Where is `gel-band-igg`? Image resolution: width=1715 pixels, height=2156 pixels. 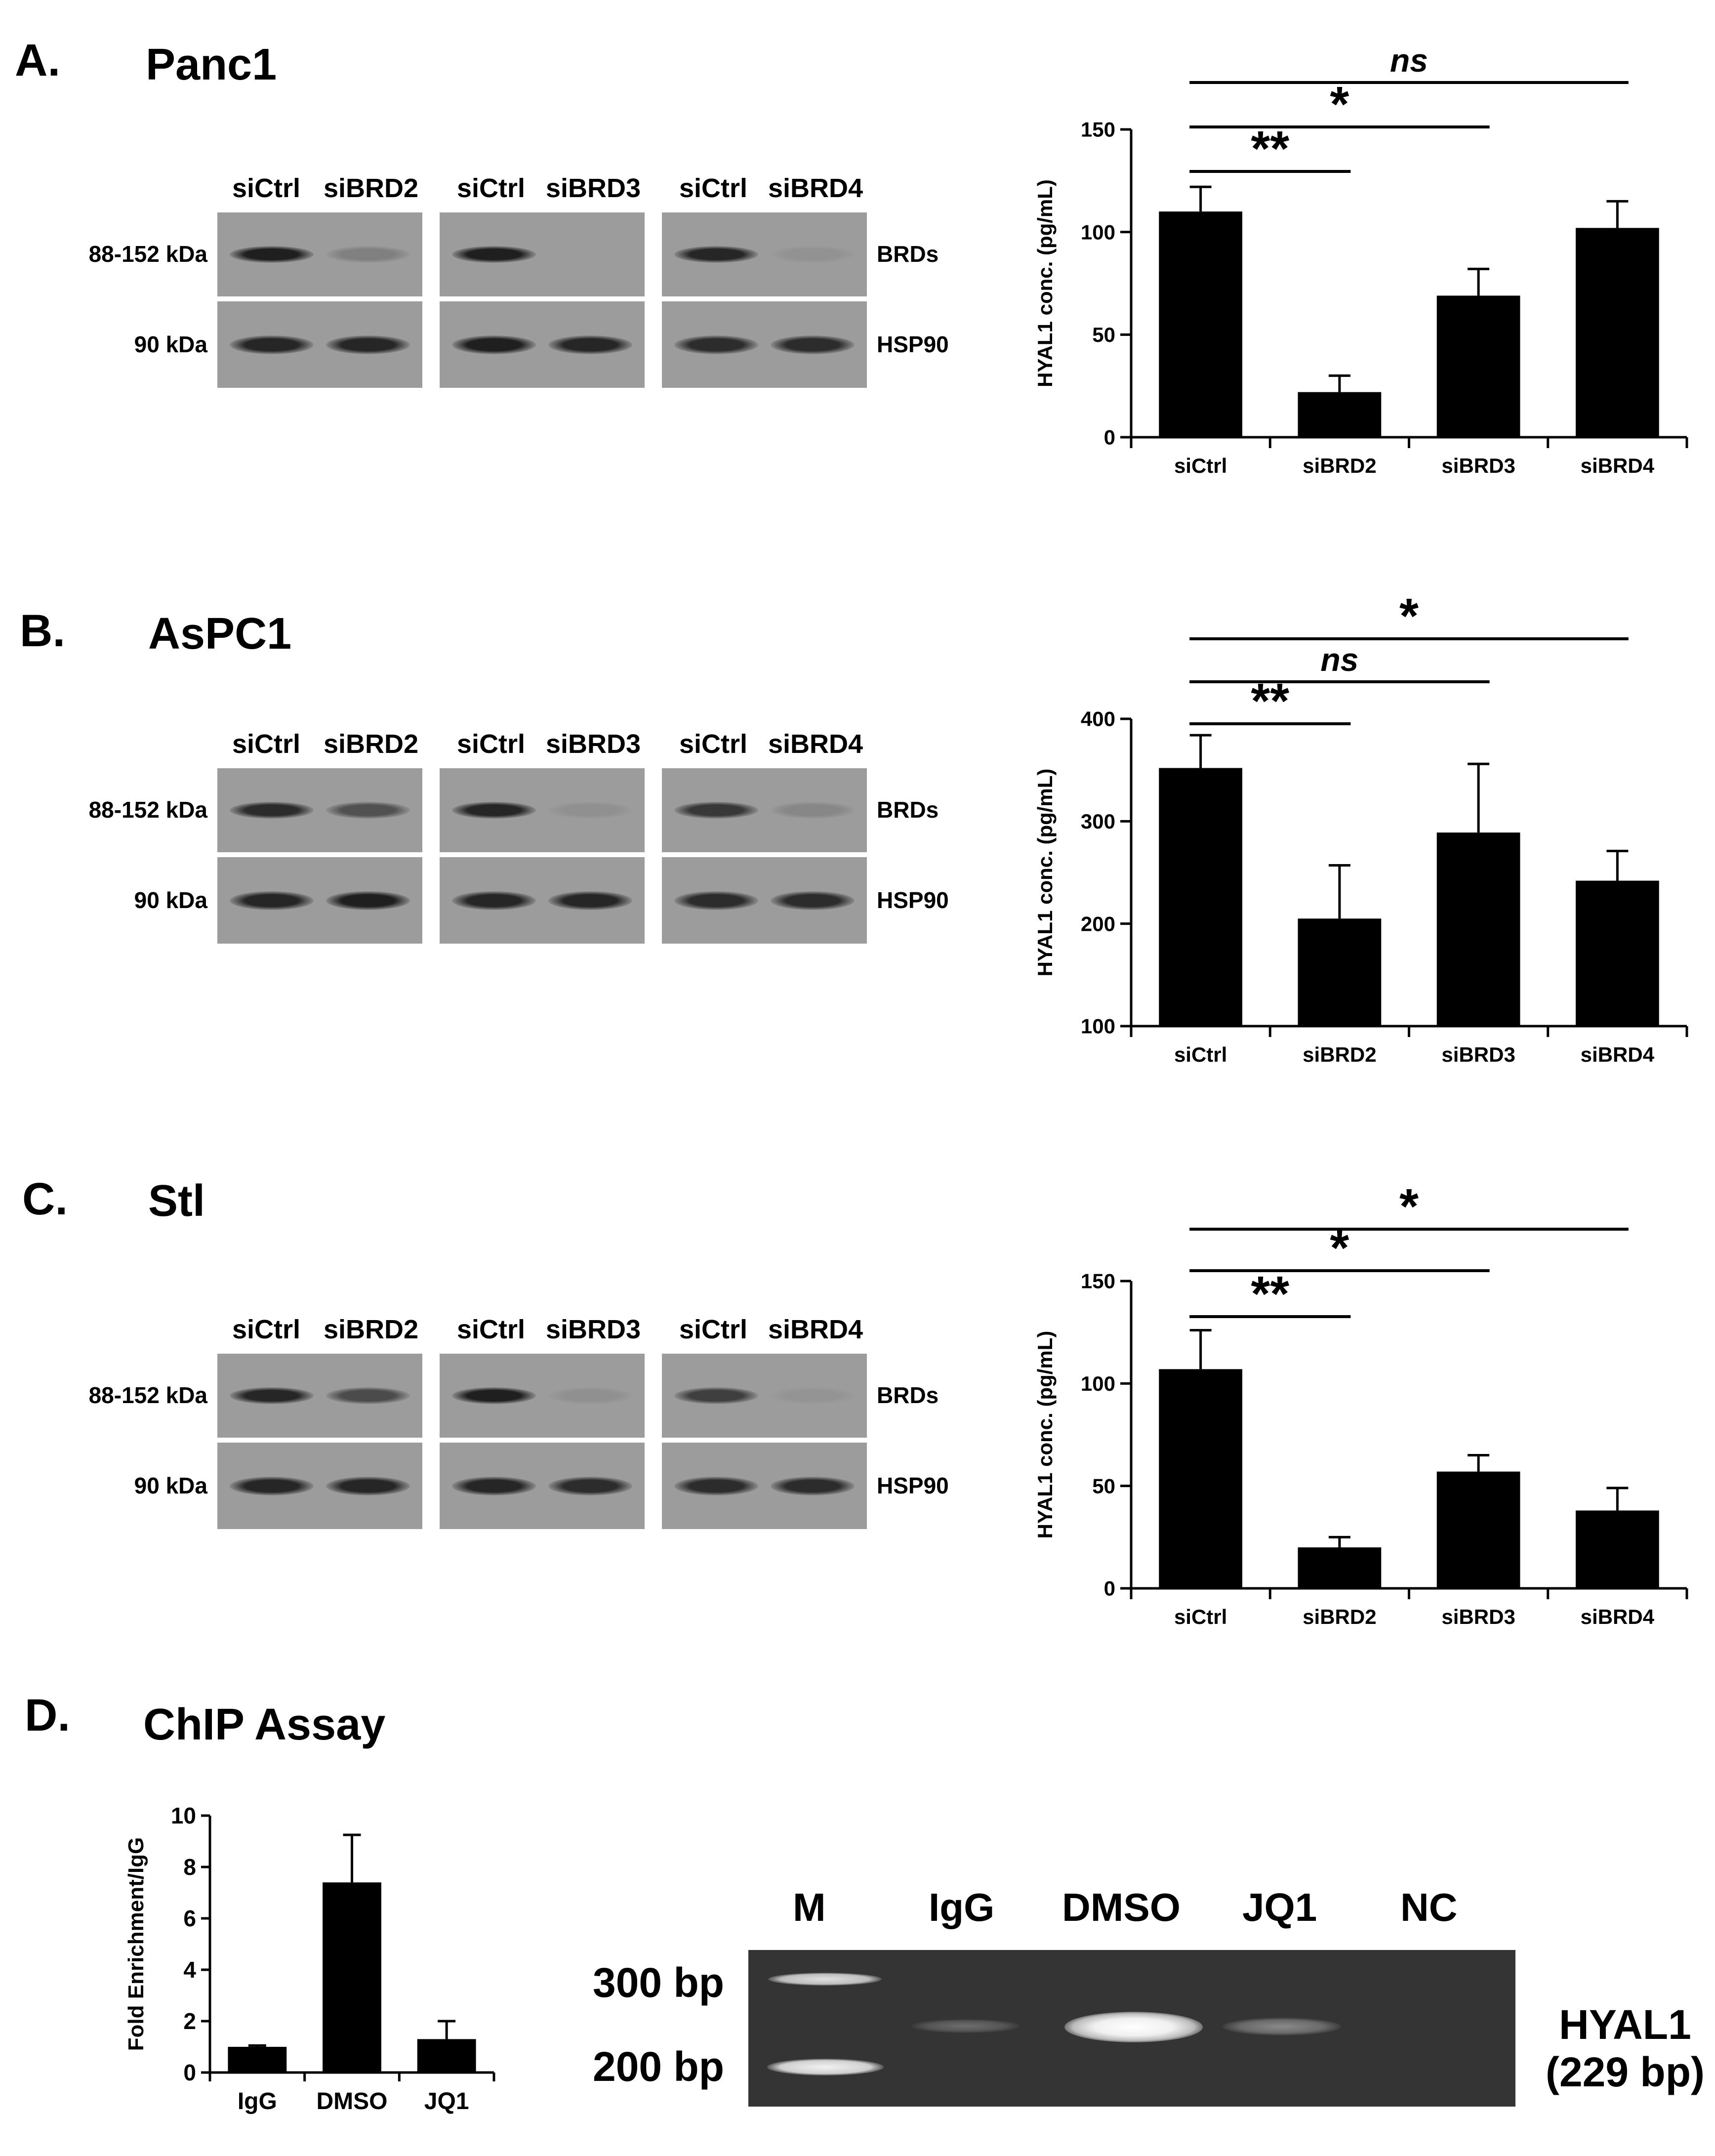 gel-band-igg is located at coordinates (965, 2026).